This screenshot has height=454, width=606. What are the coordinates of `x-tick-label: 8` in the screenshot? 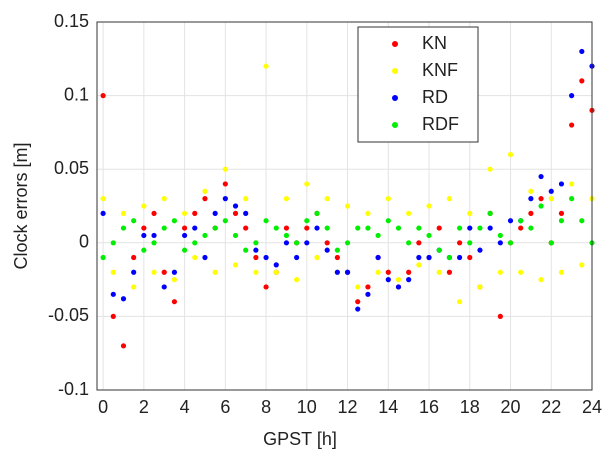 It's located at (266, 407).